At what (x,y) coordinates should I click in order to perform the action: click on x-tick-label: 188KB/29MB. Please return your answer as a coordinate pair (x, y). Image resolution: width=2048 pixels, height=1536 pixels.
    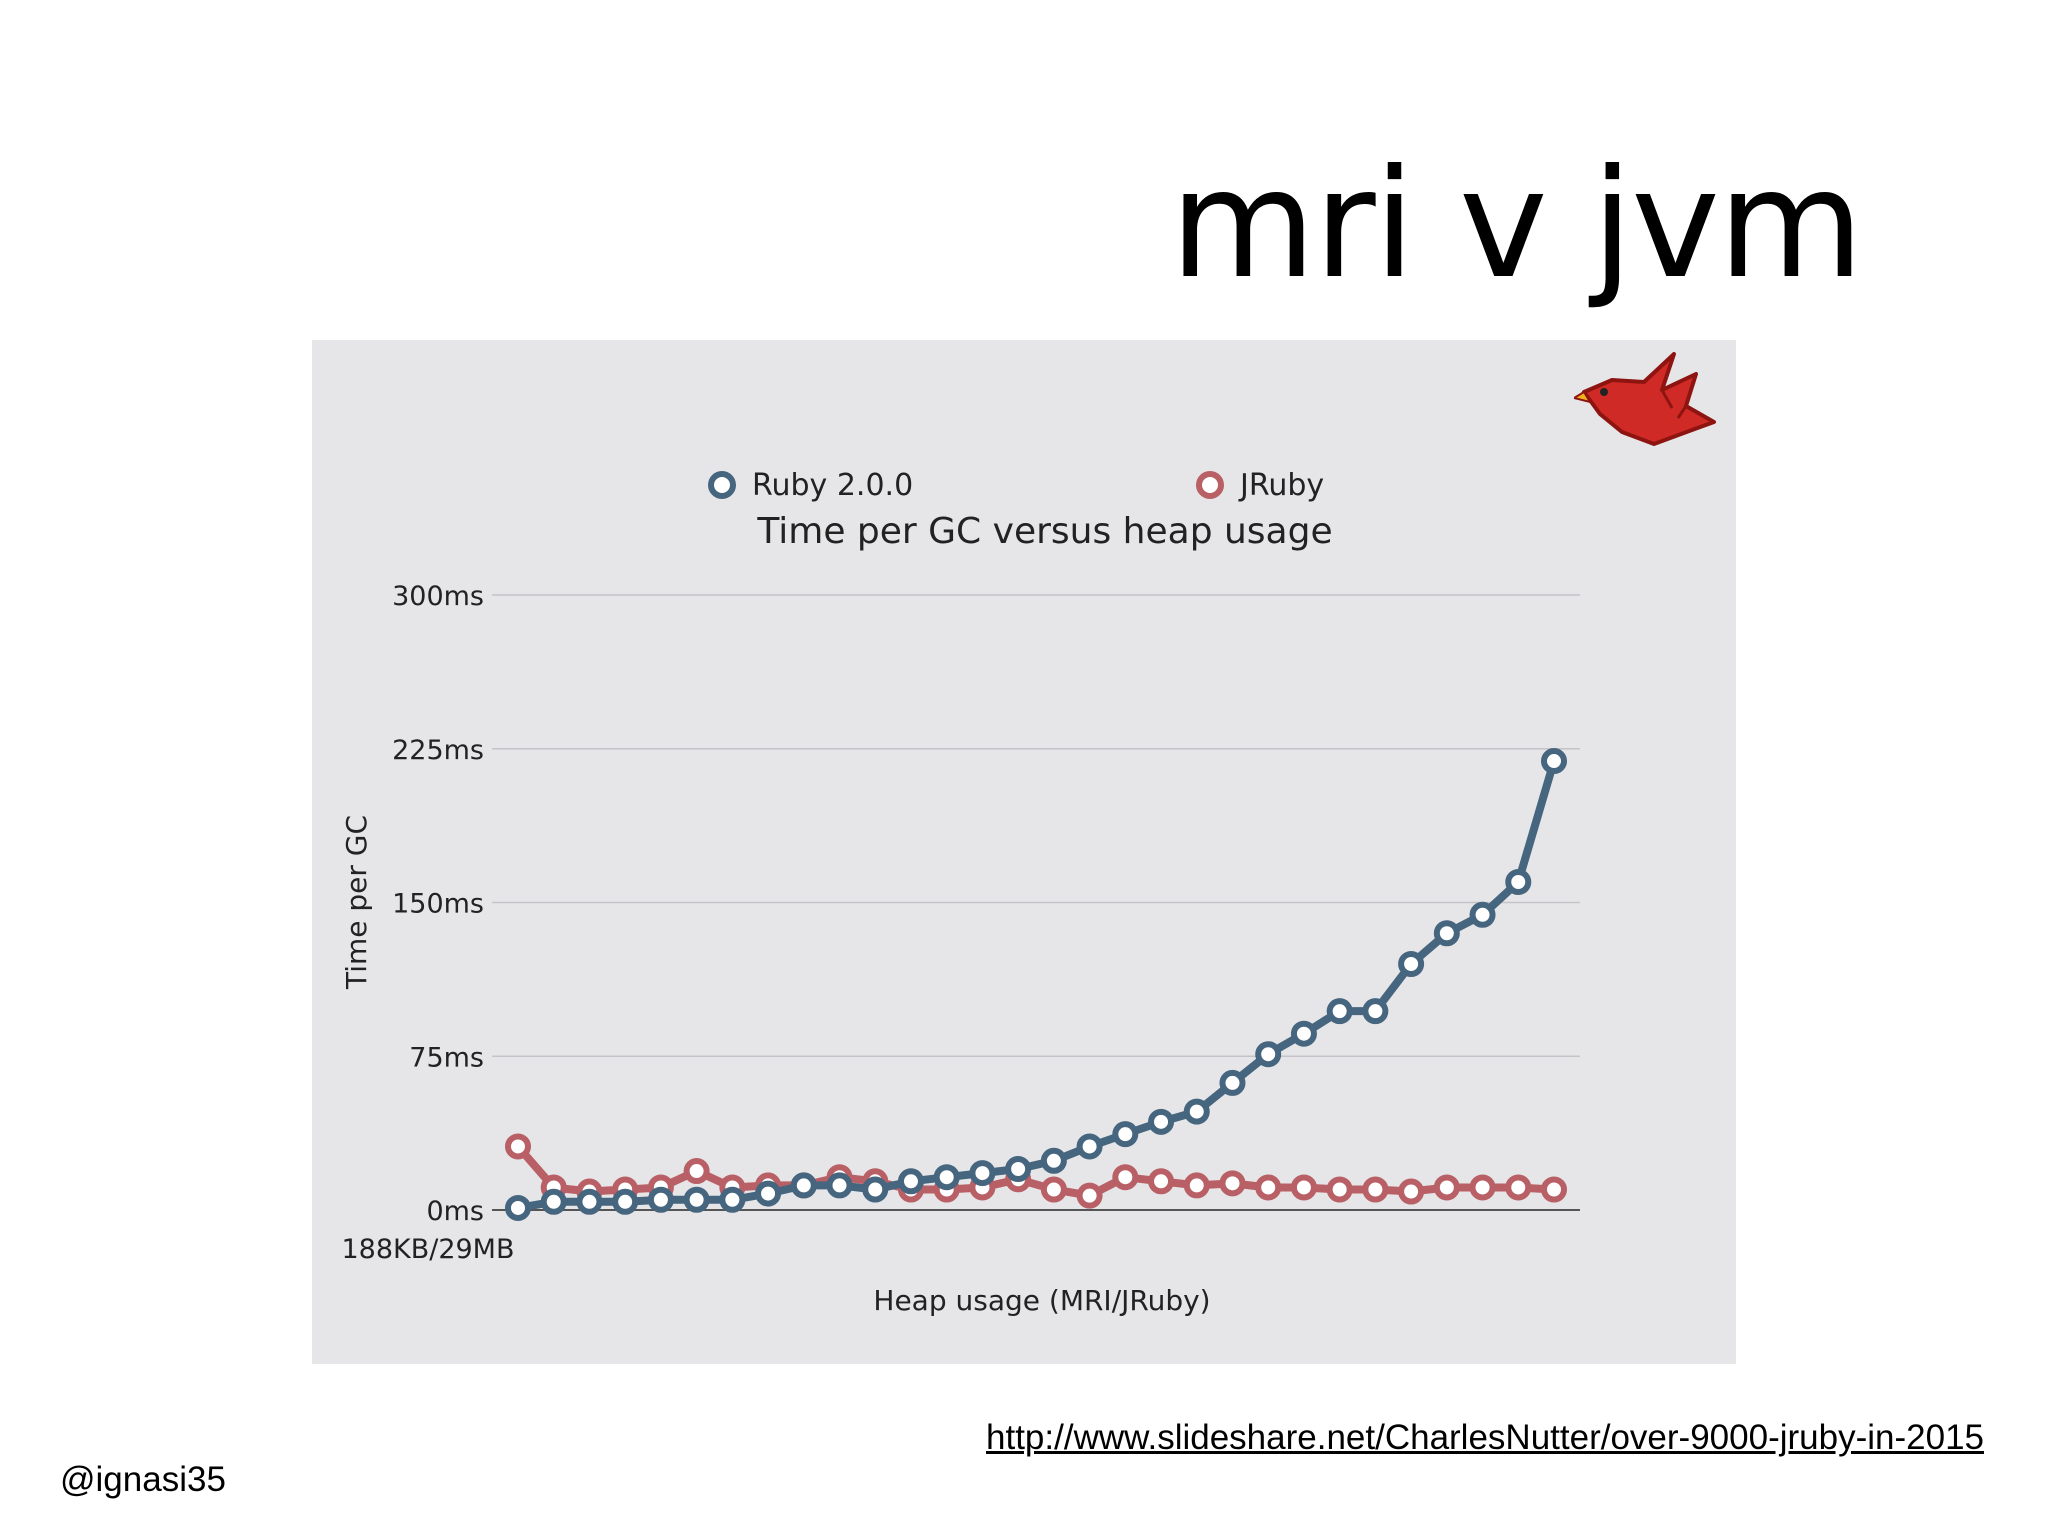
    Looking at the image, I should click on (427, 1249).